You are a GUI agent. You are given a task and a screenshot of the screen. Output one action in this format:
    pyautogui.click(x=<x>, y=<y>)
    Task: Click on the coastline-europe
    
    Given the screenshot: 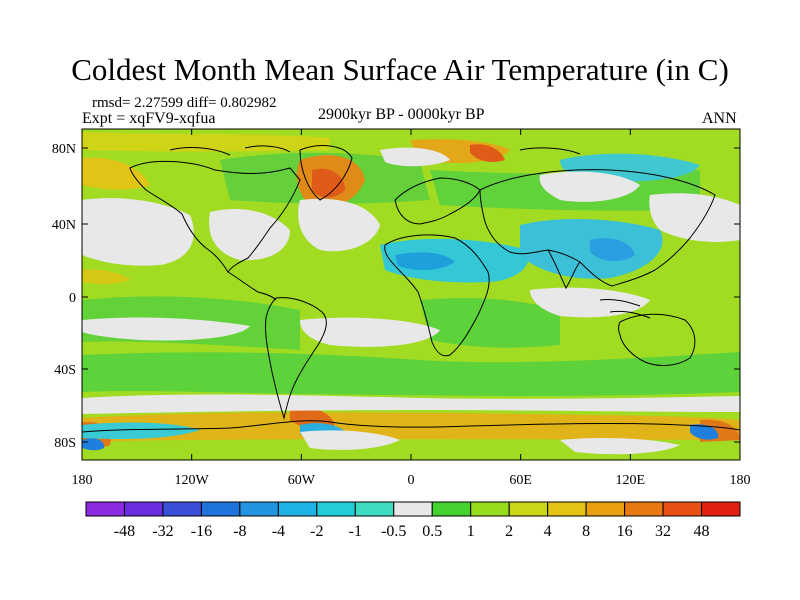 What is the action you would take?
    pyautogui.click(x=437, y=201)
    